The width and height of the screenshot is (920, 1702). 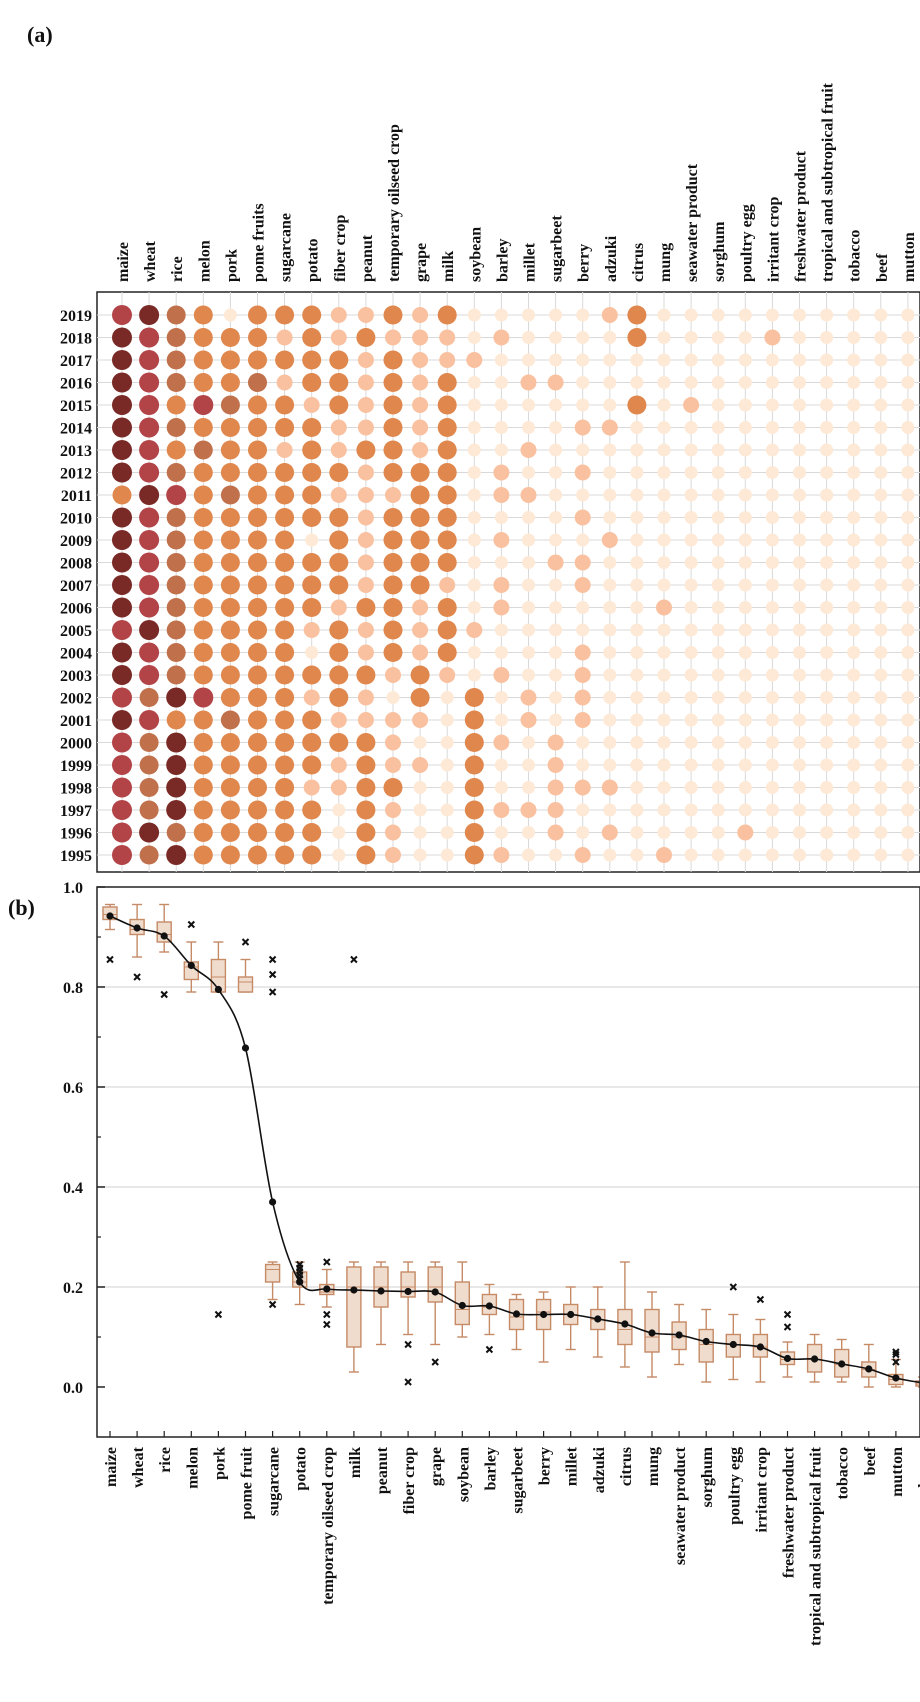 I want to click on column-label: freshwater product, so click(x=801, y=216).